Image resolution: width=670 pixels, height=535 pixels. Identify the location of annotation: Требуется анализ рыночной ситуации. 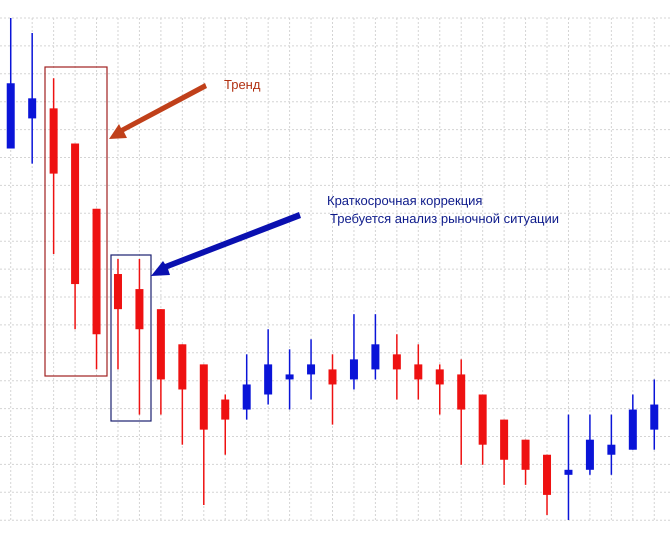
(445, 218).